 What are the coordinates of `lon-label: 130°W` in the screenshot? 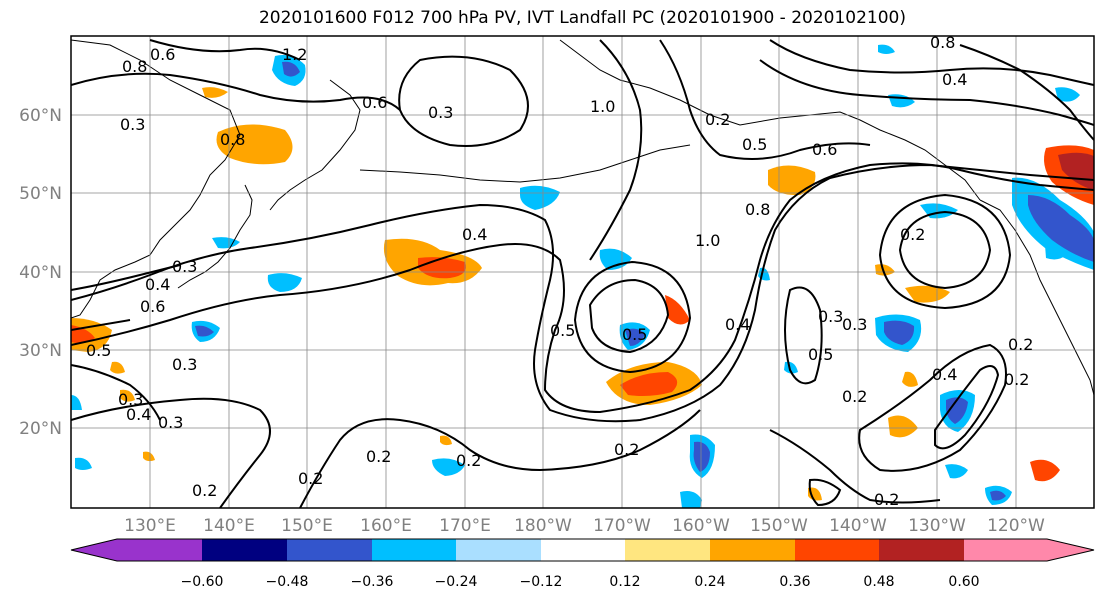 It's located at (937, 526).